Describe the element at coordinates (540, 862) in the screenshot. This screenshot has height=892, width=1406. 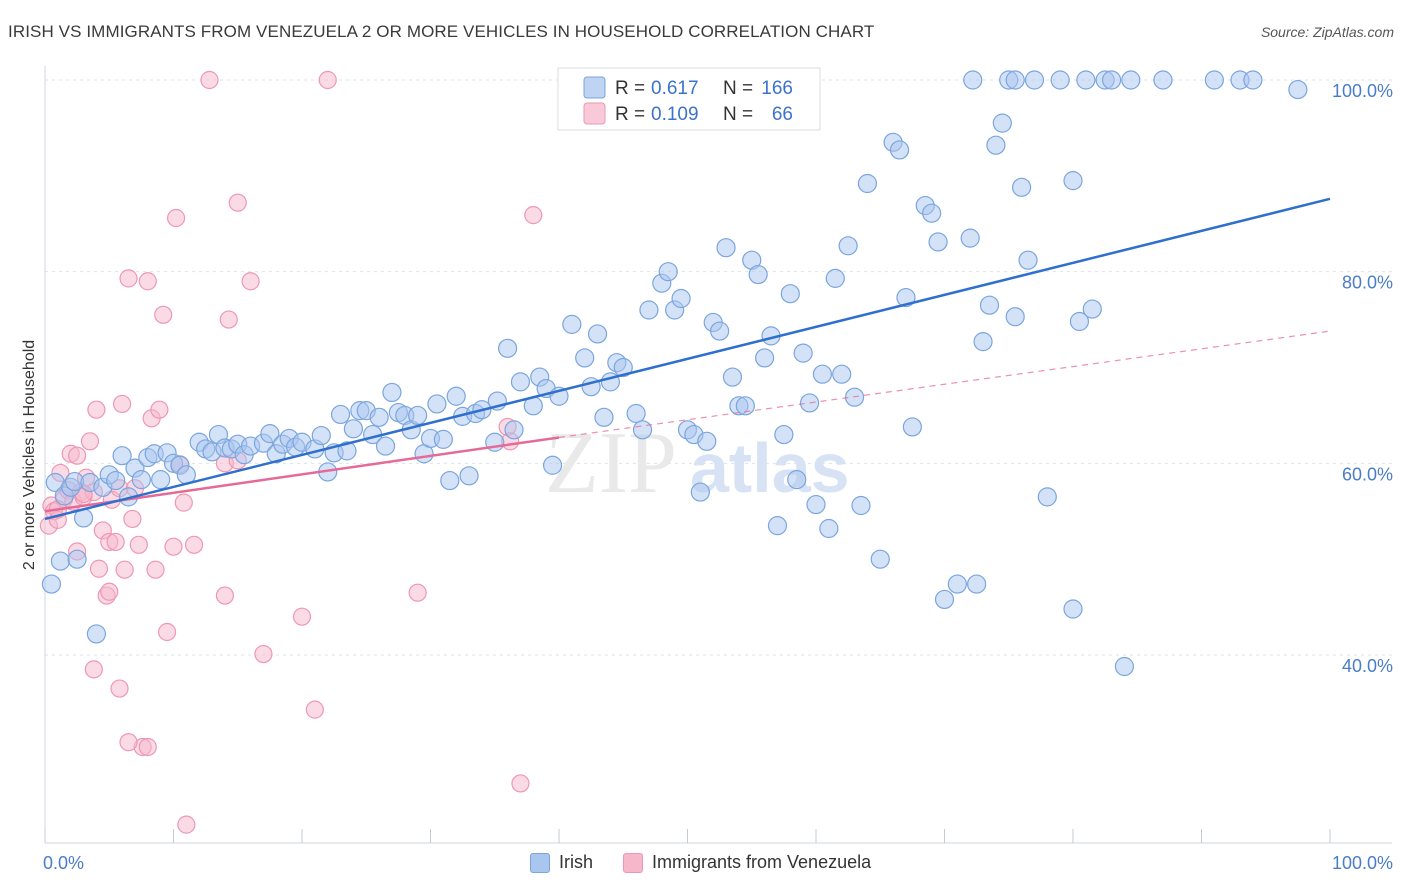
I see `irish-swatch` at that location.